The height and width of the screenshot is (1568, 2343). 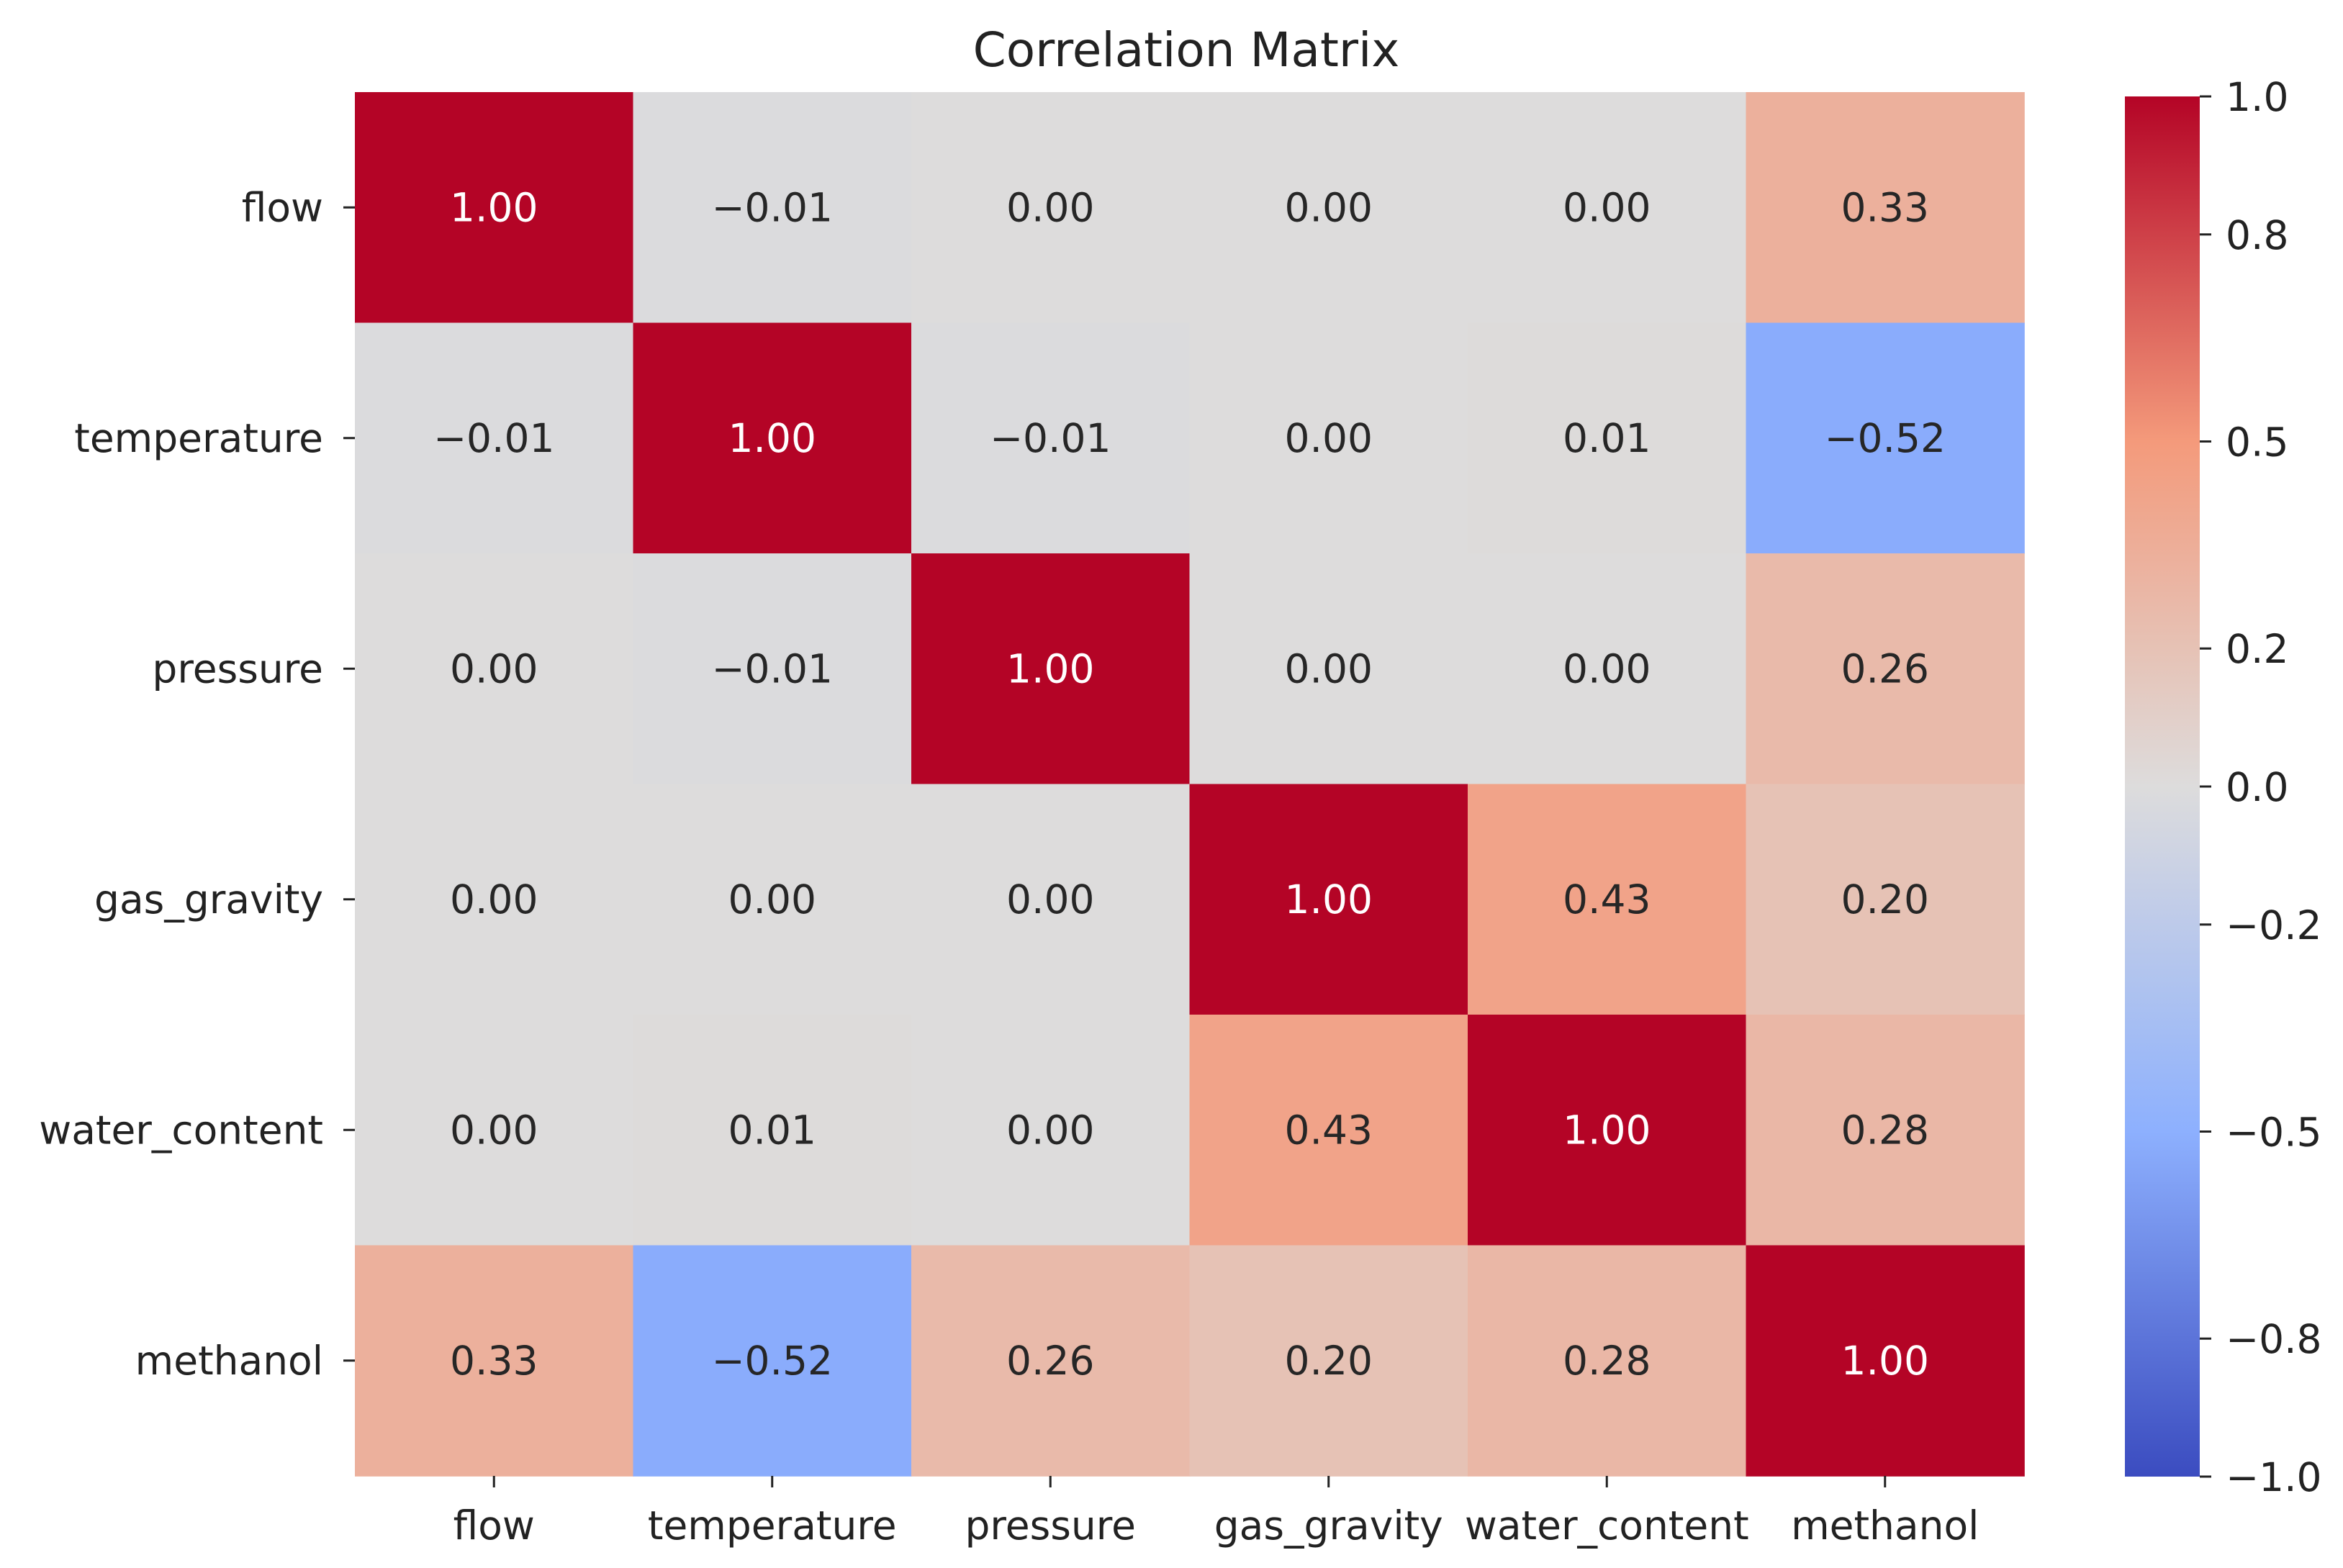 I want to click on y-axis-tick-label: gas_gravity, so click(x=208, y=899).